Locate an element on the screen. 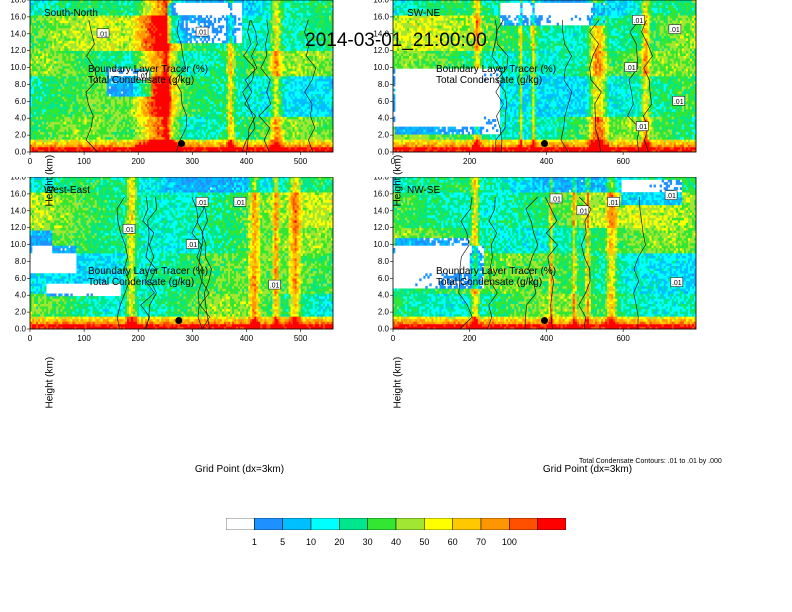  x-tick-label: 300 is located at coordinates (193, 161).